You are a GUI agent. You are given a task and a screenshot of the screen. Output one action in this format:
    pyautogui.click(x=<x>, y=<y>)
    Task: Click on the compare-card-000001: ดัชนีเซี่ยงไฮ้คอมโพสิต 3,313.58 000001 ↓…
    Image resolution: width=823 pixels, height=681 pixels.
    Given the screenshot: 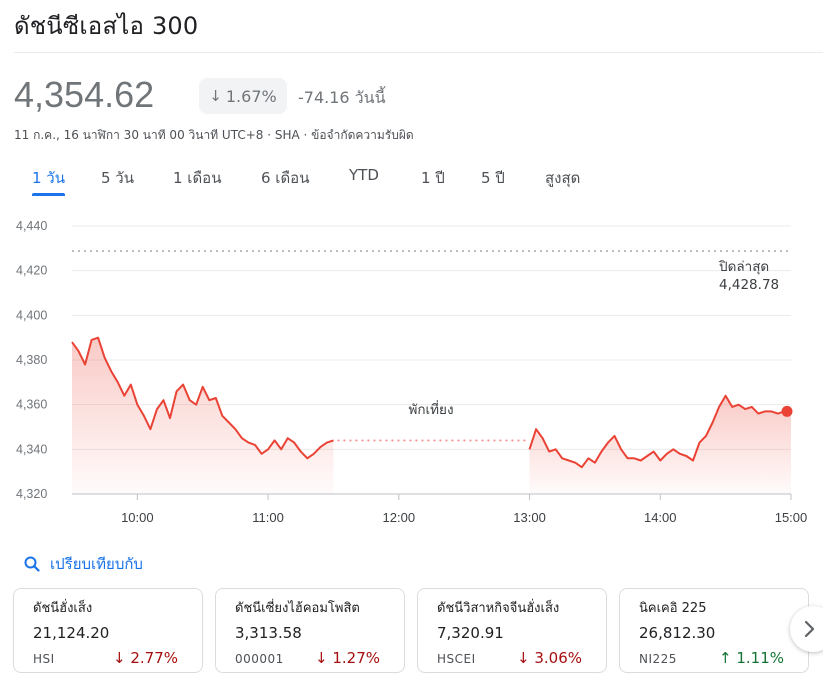 What is the action you would take?
    pyautogui.click(x=310, y=630)
    